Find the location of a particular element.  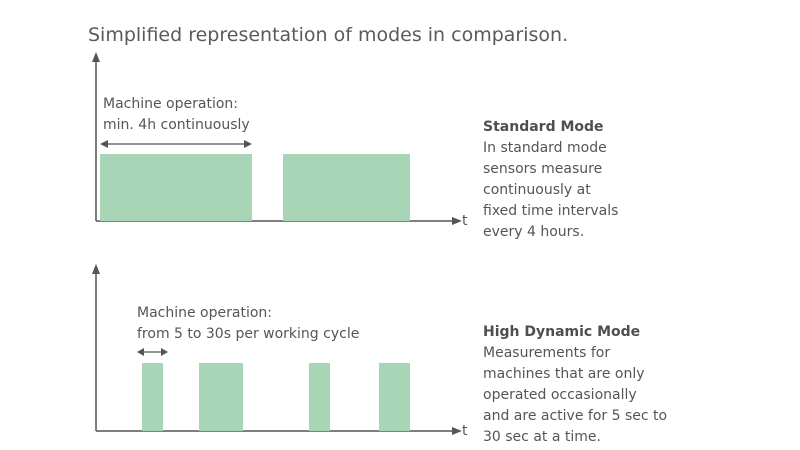

high-dynamic-mode-text-line: Measurements for is located at coordinates (547, 353).